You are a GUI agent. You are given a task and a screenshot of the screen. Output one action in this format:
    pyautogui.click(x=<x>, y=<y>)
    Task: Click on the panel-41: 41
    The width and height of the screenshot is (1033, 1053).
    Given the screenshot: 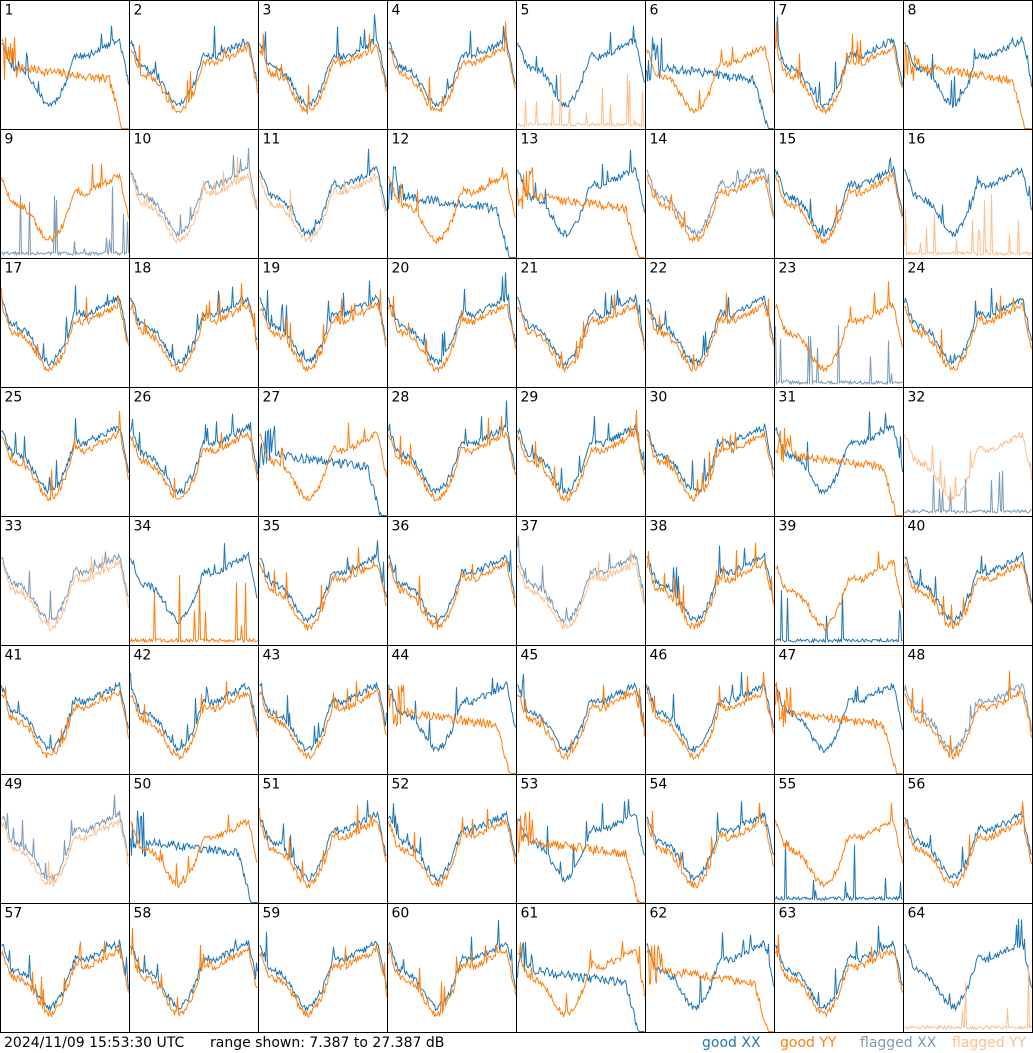 What is the action you would take?
    pyautogui.click(x=65, y=710)
    